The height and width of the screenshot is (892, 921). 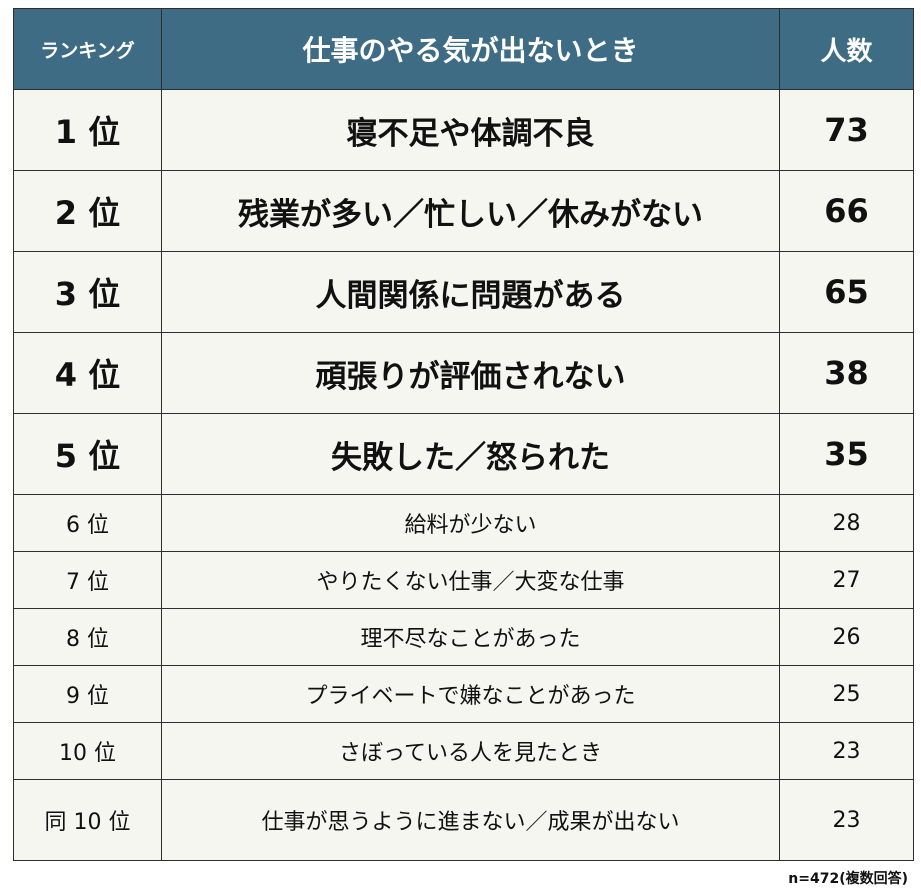 What do you see at coordinates (87, 580) in the screenshot?
I see `rank-cell: 7 位` at bounding box center [87, 580].